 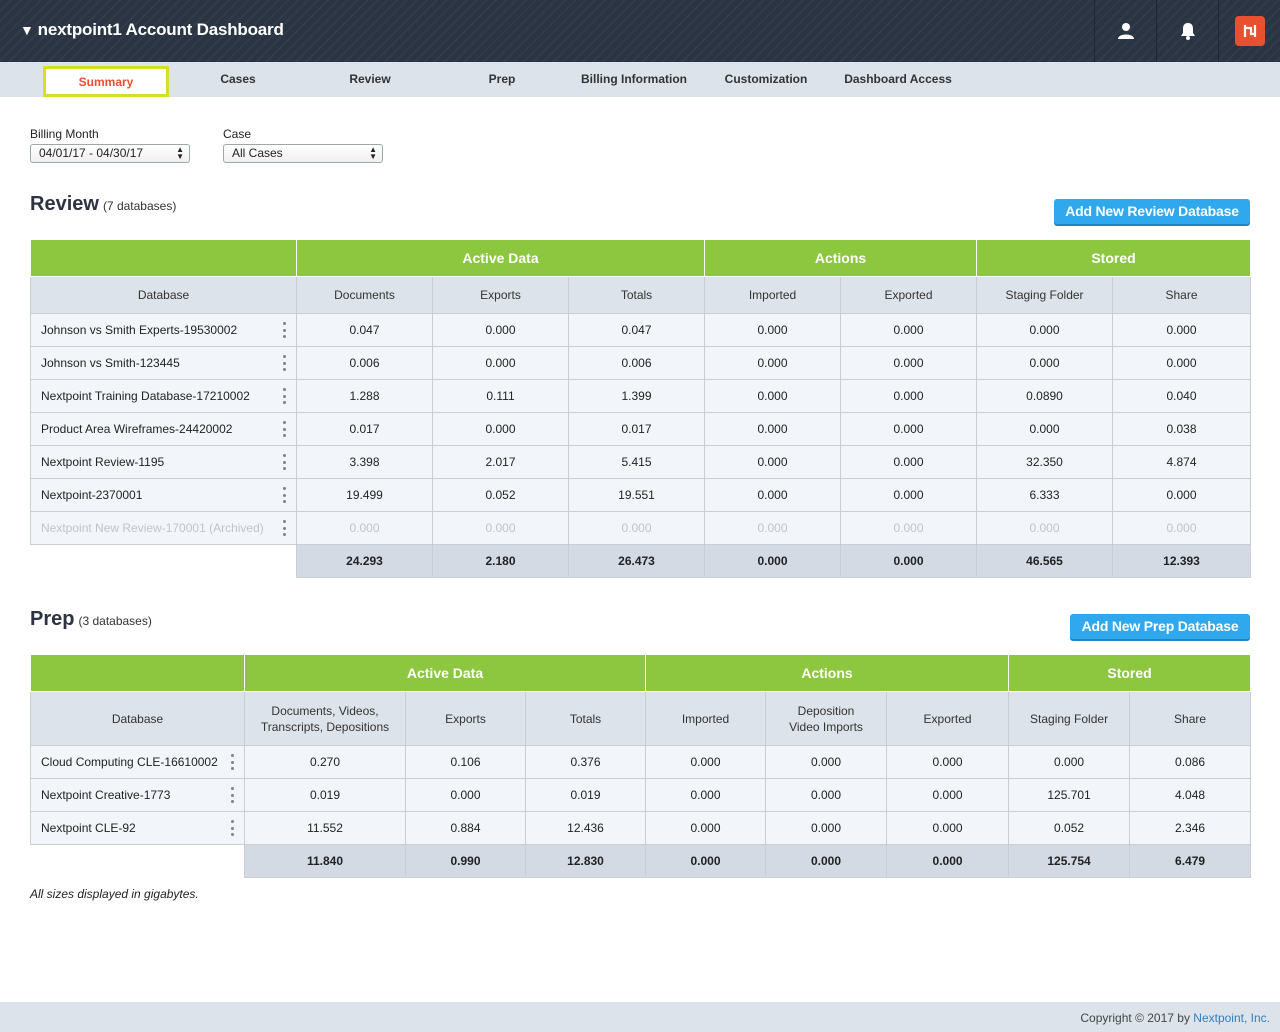 I want to click on tab-review: Review, so click(x=370, y=79).